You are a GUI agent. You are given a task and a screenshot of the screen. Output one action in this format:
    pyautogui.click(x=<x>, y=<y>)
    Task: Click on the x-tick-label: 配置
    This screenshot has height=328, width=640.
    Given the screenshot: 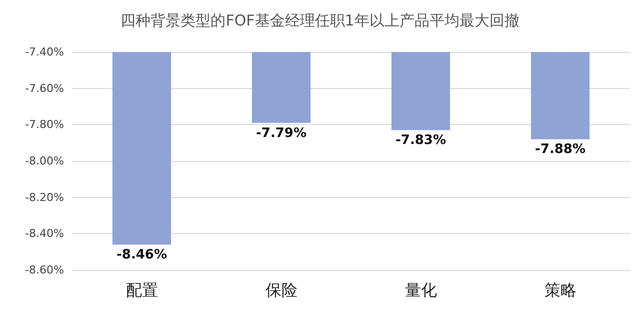 What is the action you would take?
    pyautogui.click(x=142, y=290)
    